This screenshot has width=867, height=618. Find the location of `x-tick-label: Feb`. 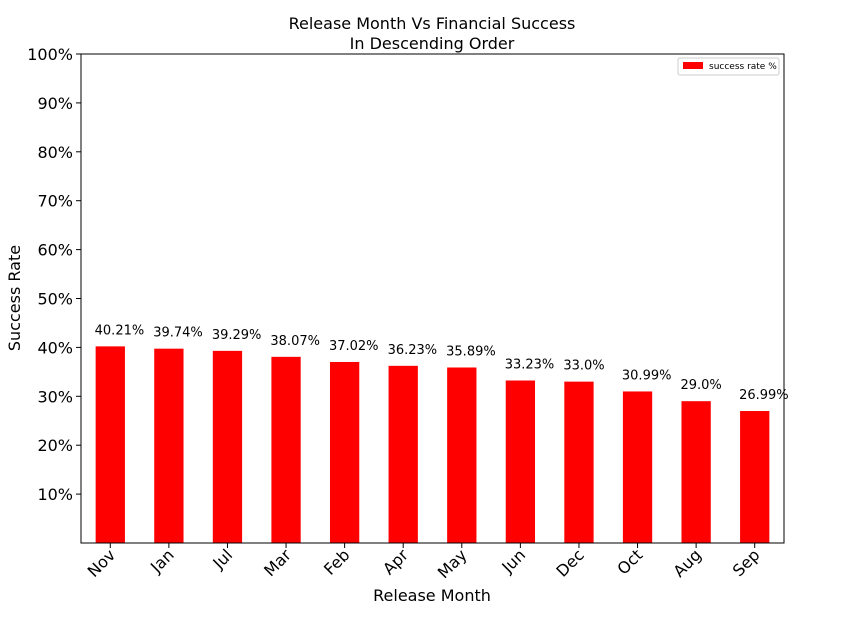

x-tick-label: Feb is located at coordinates (336, 561).